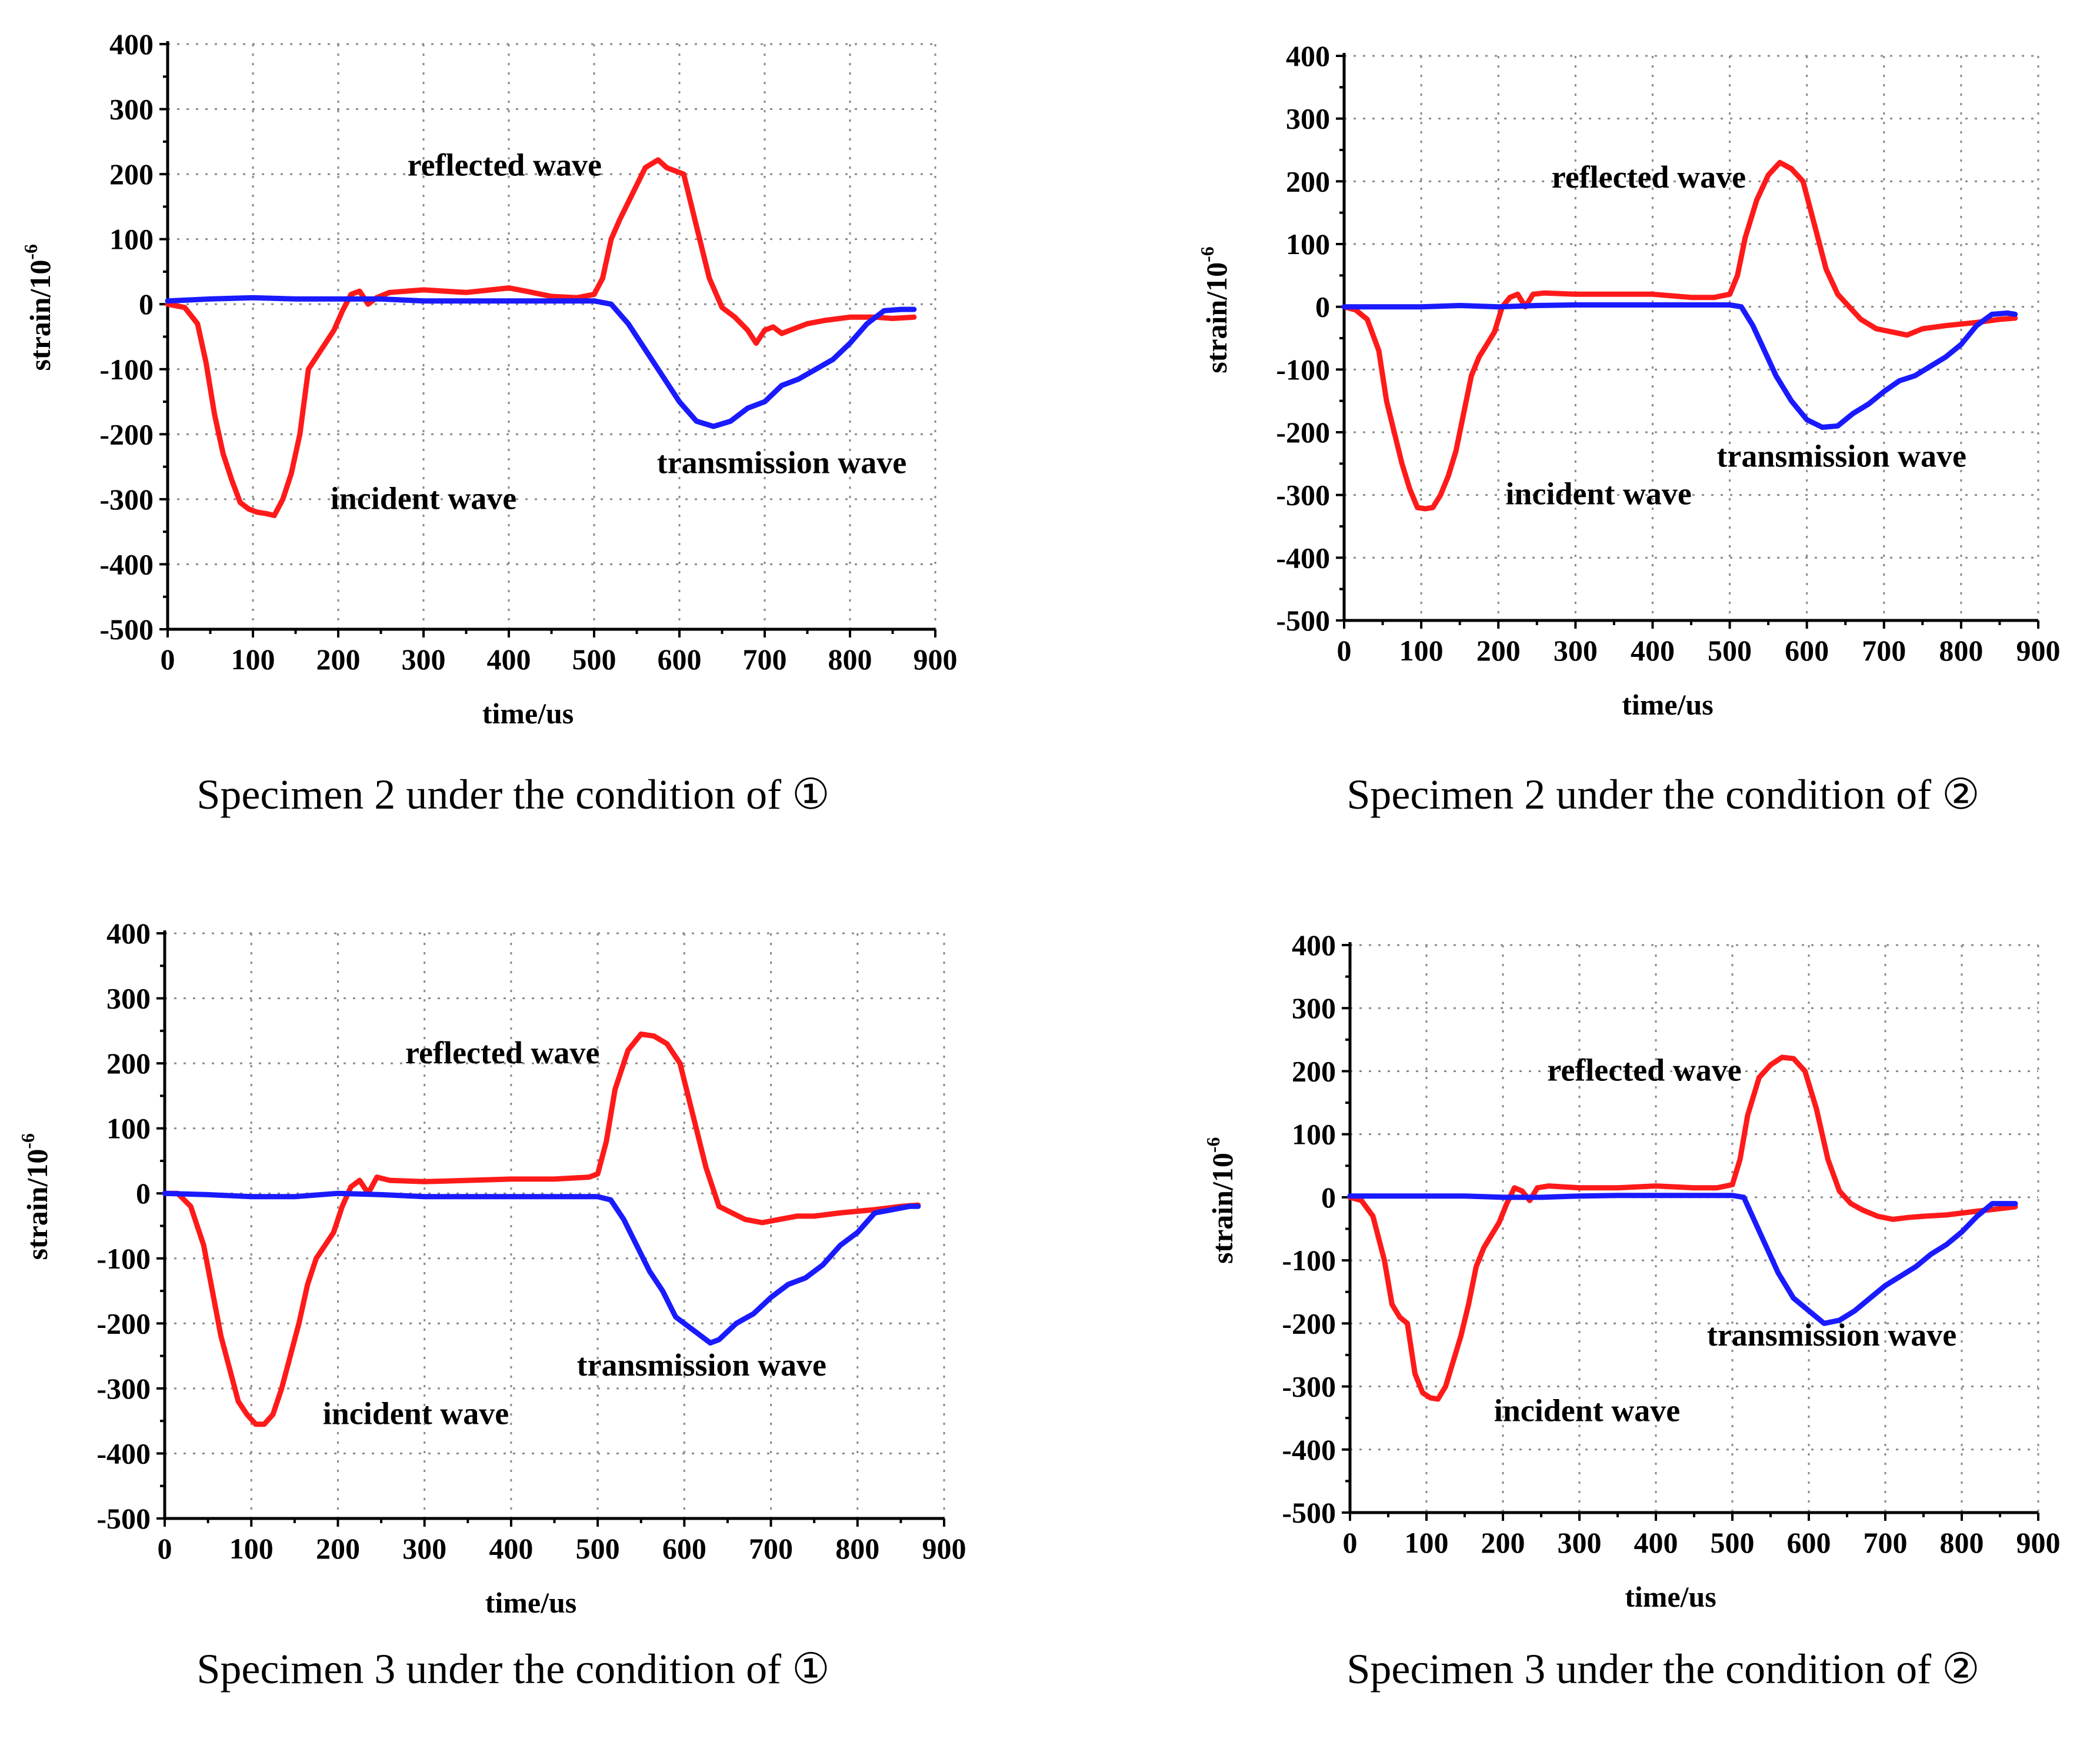  Describe the element at coordinates (1662, 1669) in the screenshot. I see `panel-caption: Specimen 3 under the condition of ②` at that location.